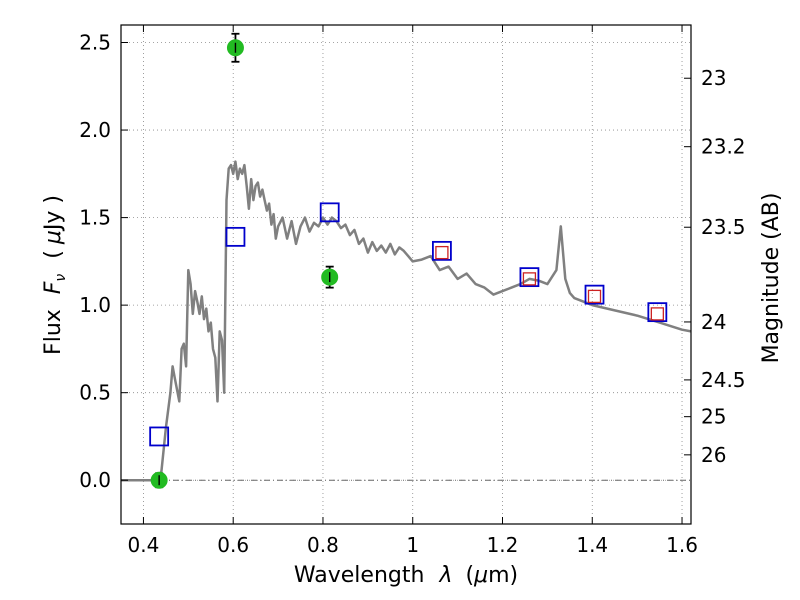  What do you see at coordinates (503, 545) in the screenshot?
I see `x-tick-label: 1.2` at bounding box center [503, 545].